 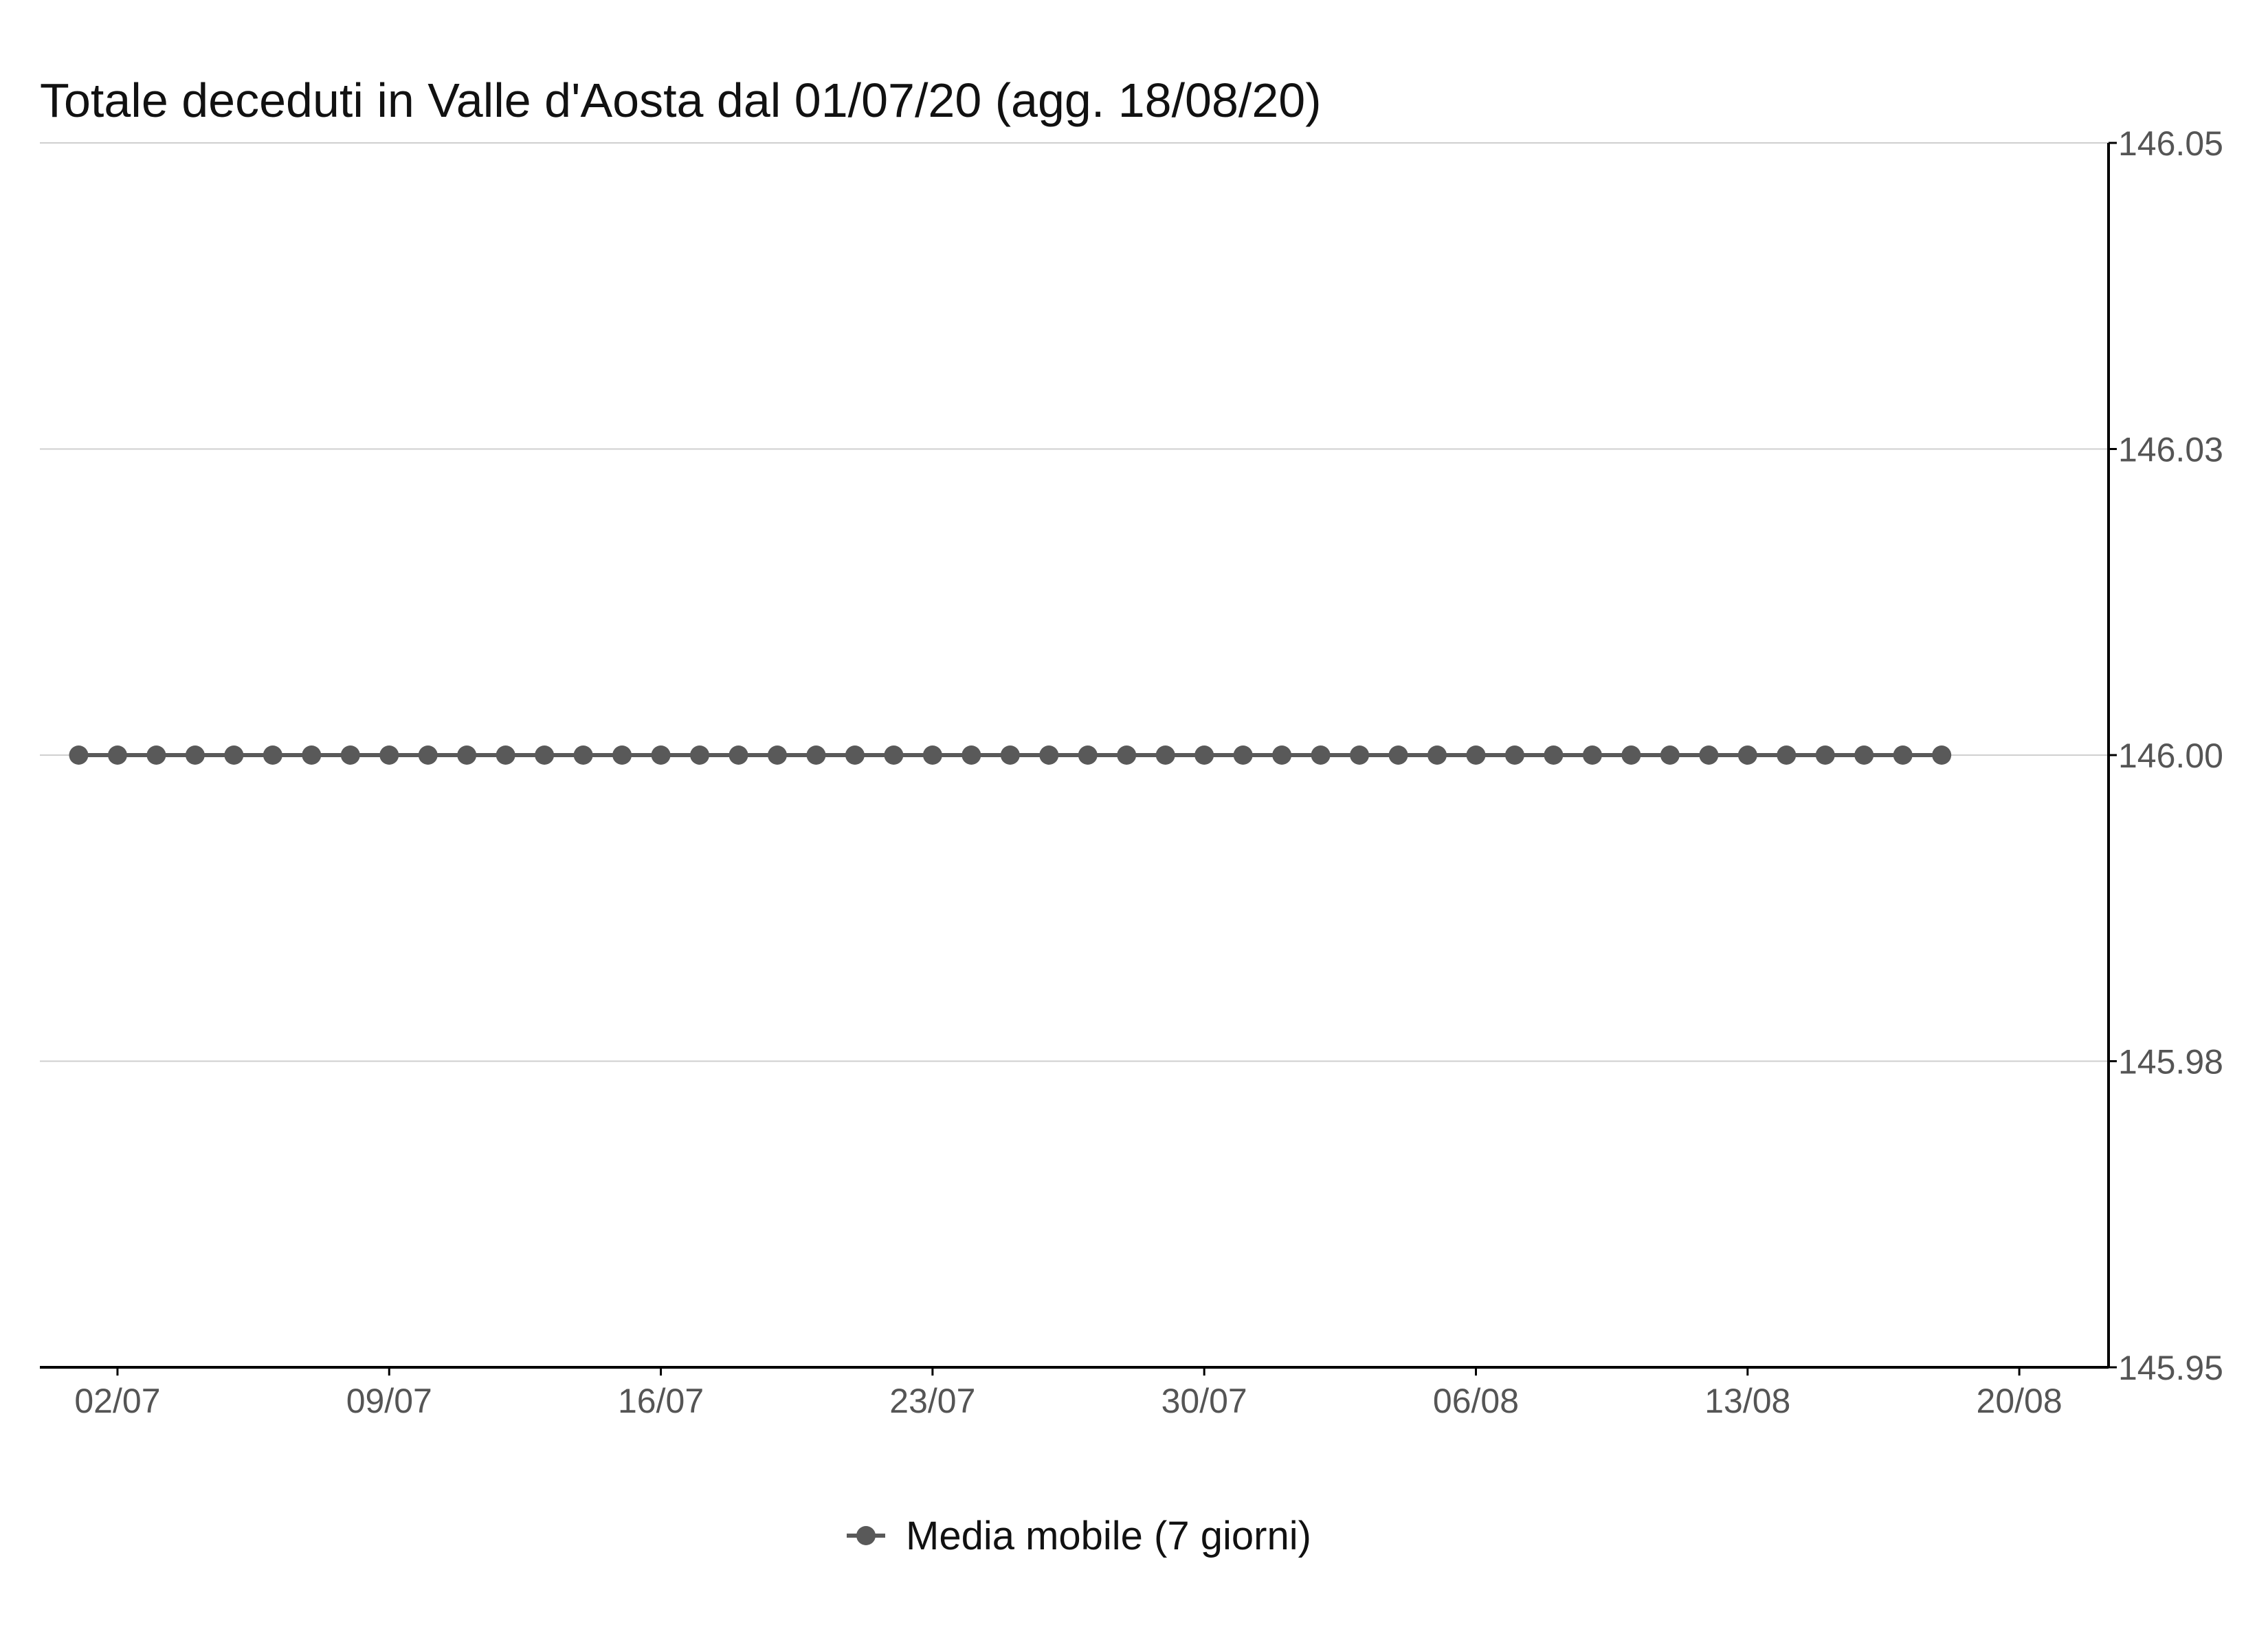 What do you see at coordinates (2170, 143) in the screenshot?
I see `y-tick-label: 146.05` at bounding box center [2170, 143].